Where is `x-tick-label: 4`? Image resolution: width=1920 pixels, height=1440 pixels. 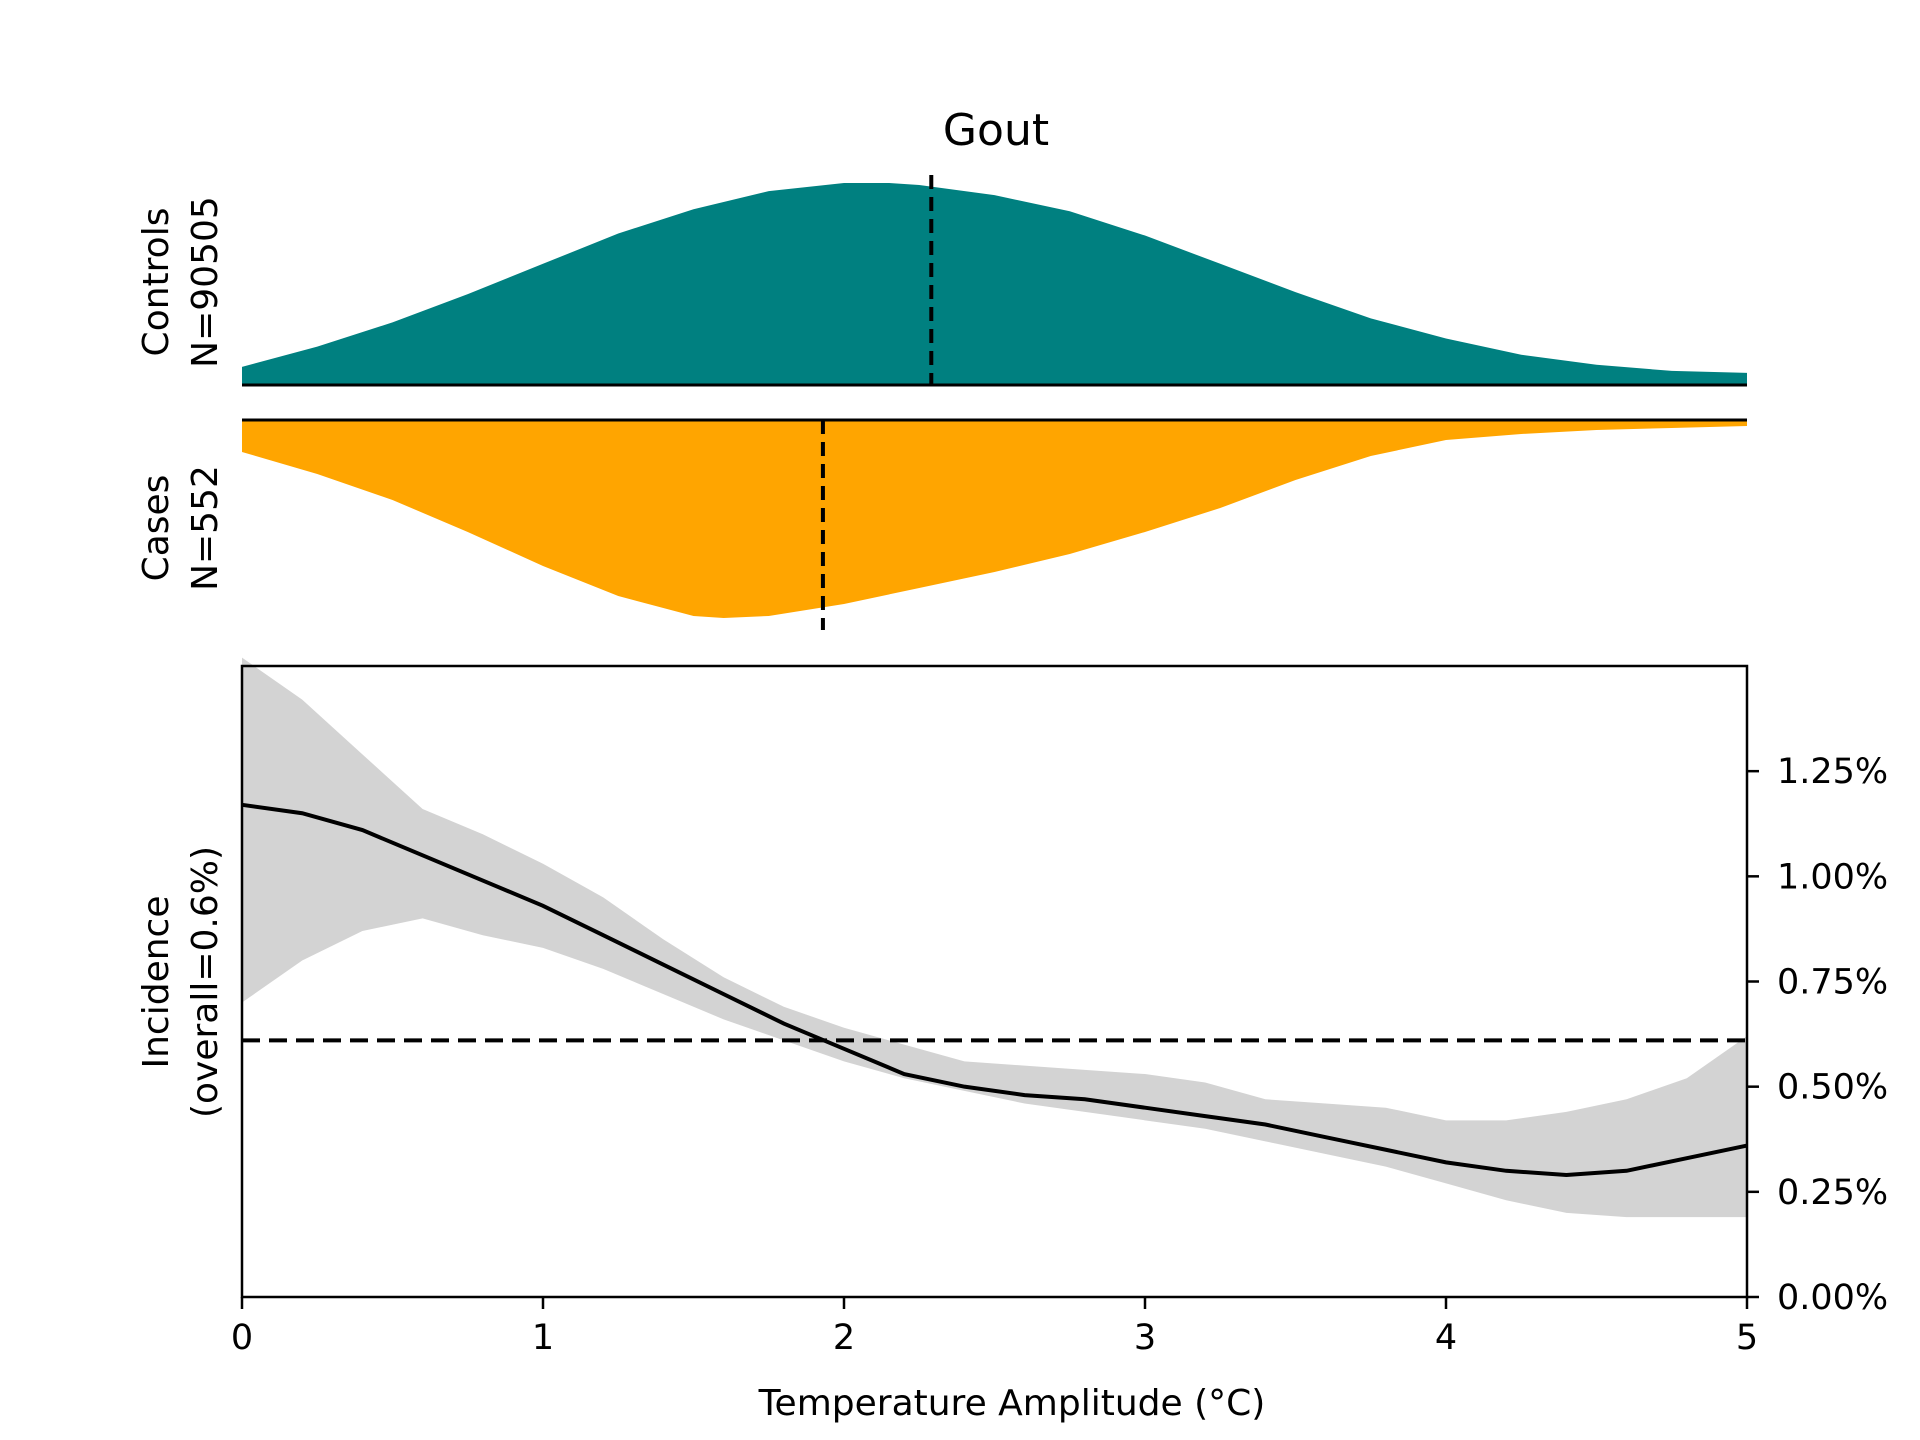 x-tick-label: 4 is located at coordinates (1446, 1338).